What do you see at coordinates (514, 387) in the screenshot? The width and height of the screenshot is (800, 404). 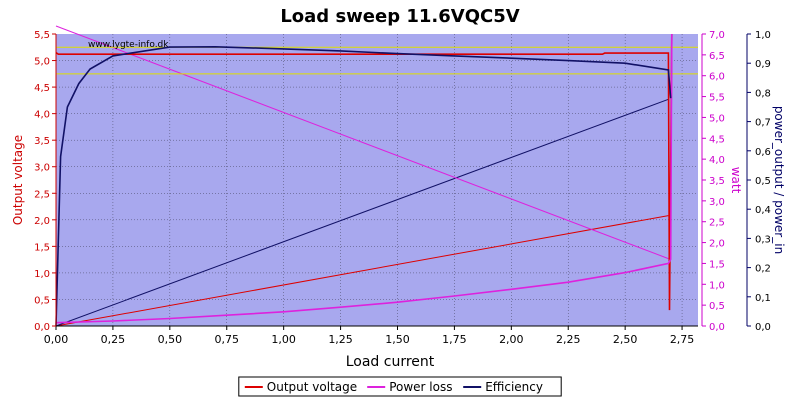 I see `legend-label: Efficiency` at bounding box center [514, 387].